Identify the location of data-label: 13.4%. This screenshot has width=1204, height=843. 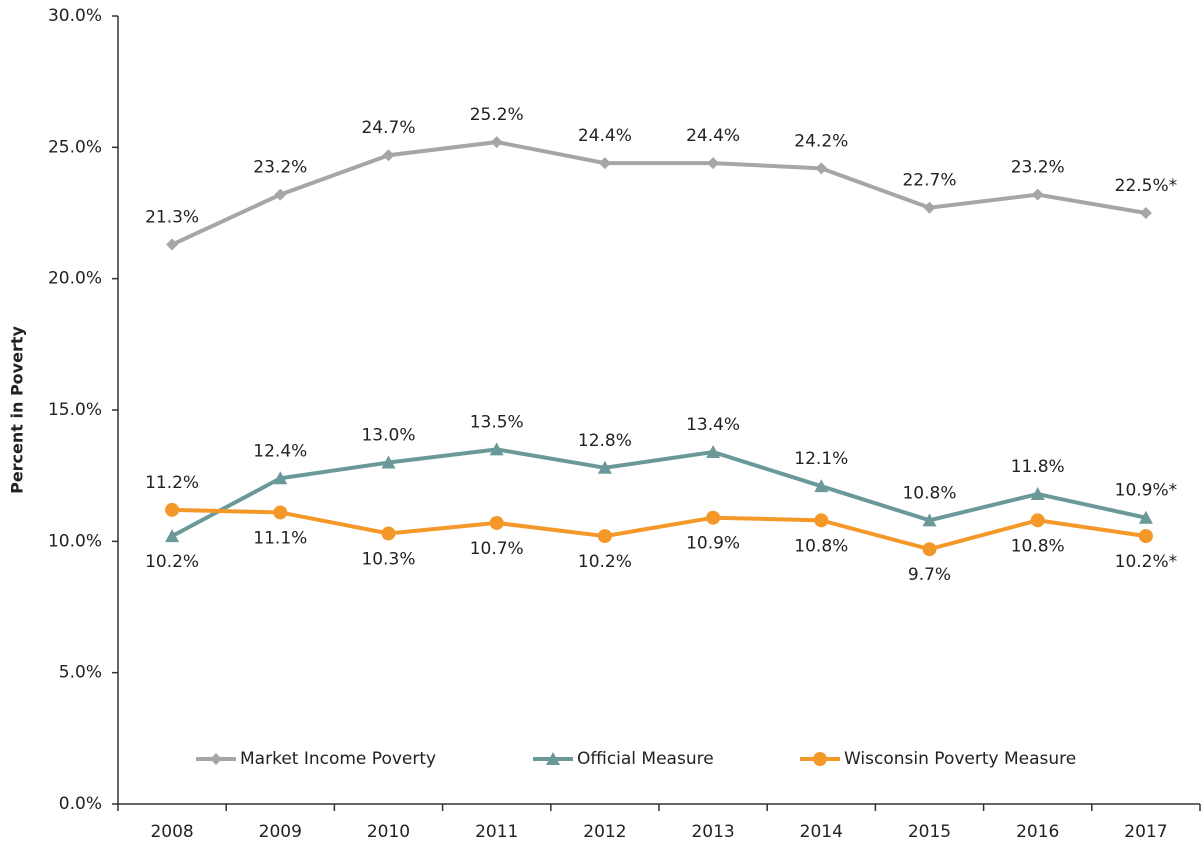
(713, 425).